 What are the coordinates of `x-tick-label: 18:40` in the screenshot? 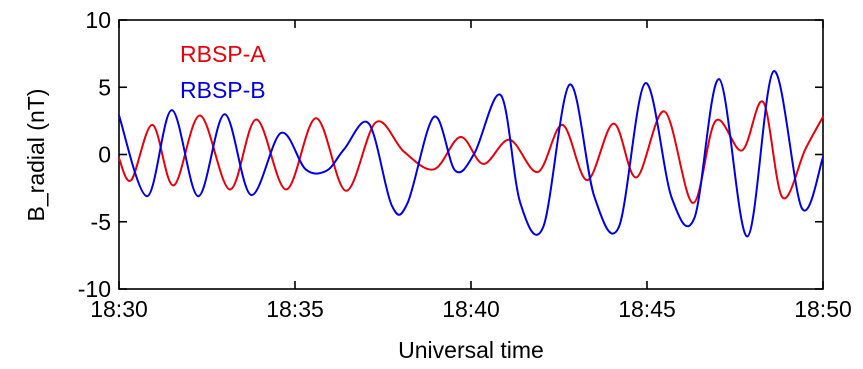 It's located at (471, 309).